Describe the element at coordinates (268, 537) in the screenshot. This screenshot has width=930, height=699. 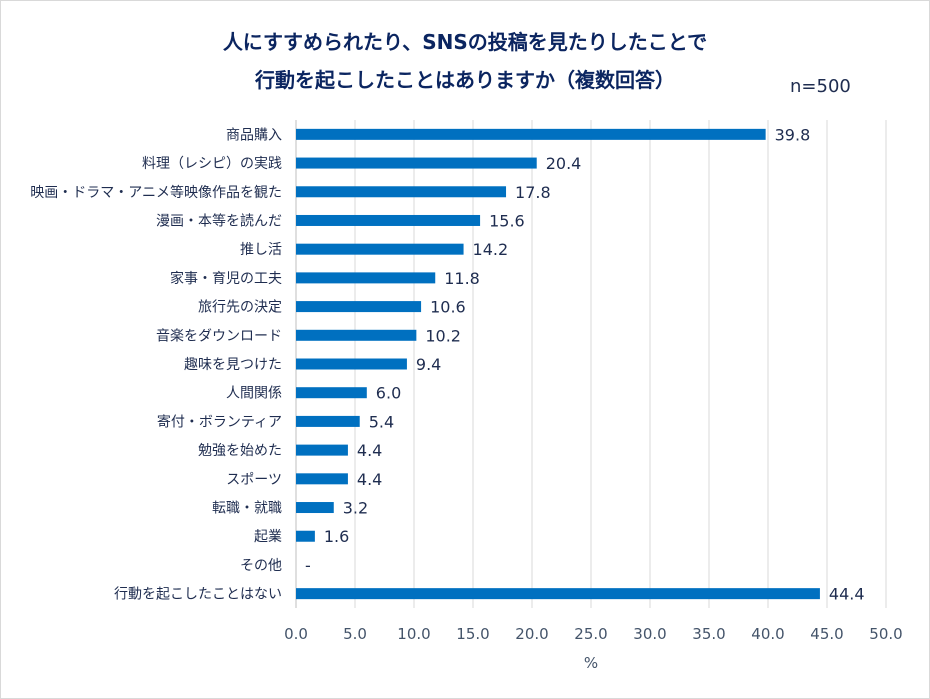
I see `category-label: 起業` at that location.